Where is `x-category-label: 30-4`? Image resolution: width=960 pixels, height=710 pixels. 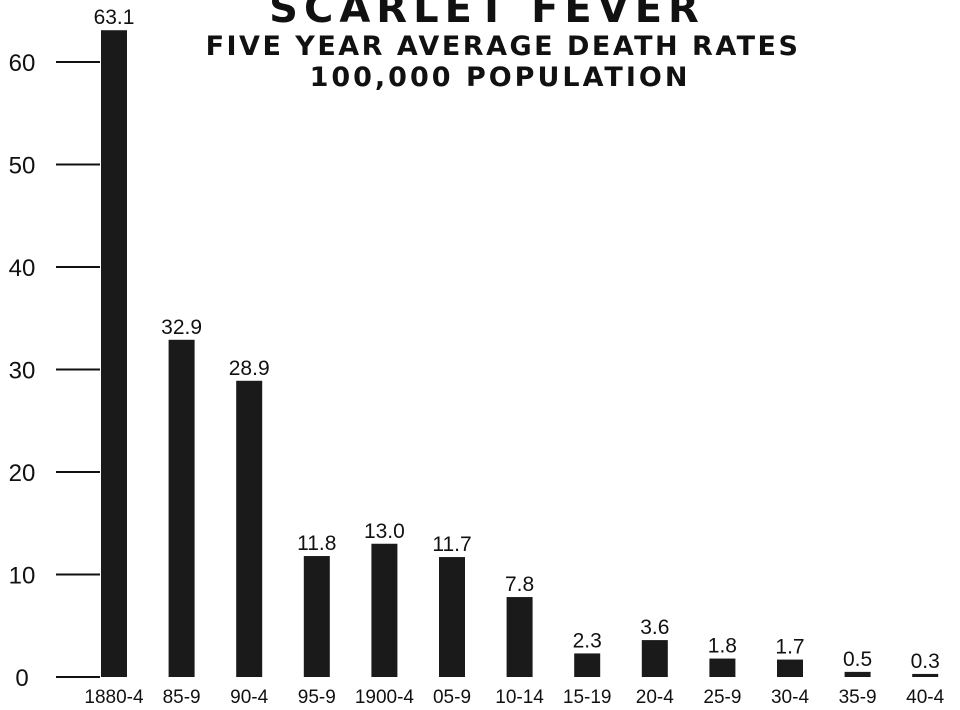 x-category-label: 30-4 is located at coordinates (790, 697).